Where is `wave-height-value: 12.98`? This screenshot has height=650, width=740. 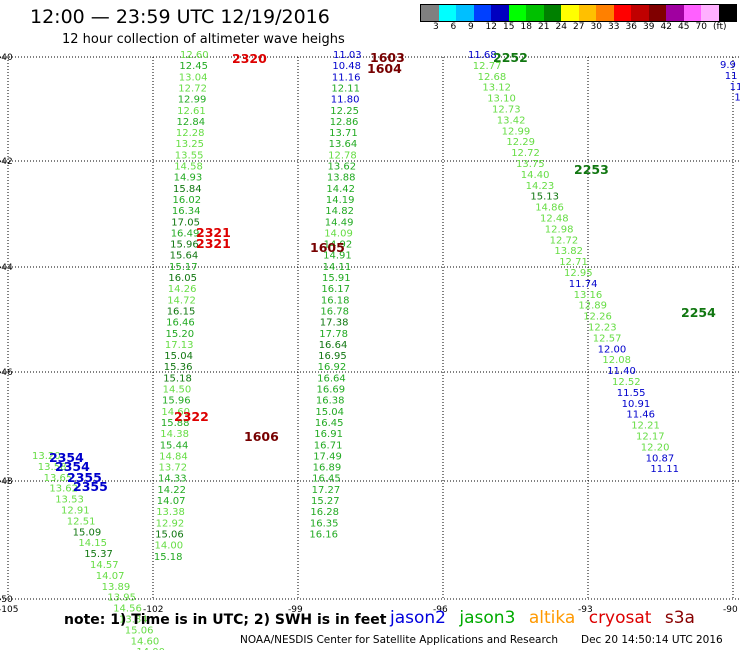
wave-height-value: 12.98 is located at coordinates (559, 229).